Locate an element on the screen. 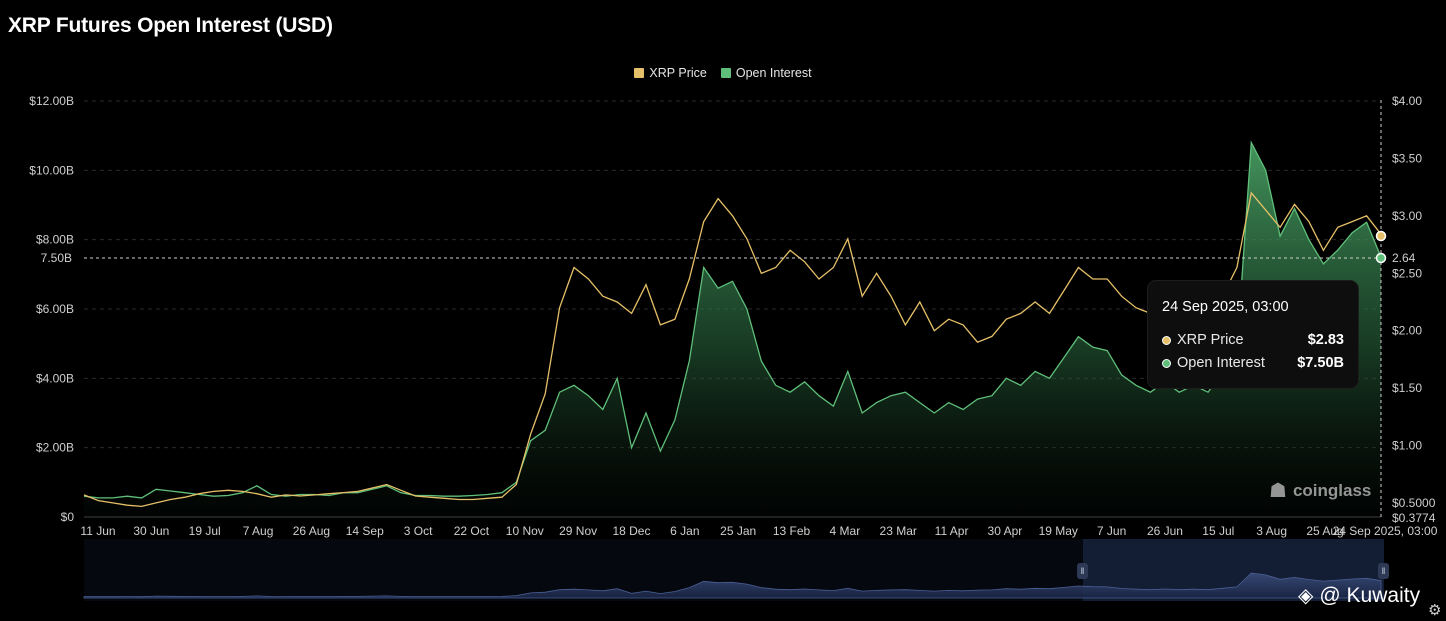 This screenshot has width=1446, height=621. x-tick-label: 22 Oct is located at coordinates (472, 531).